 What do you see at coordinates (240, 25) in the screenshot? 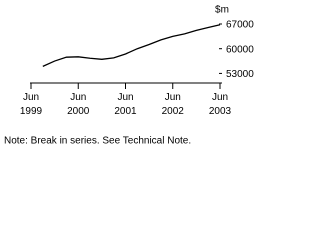
I see `y-tick-label: 67000` at bounding box center [240, 25].